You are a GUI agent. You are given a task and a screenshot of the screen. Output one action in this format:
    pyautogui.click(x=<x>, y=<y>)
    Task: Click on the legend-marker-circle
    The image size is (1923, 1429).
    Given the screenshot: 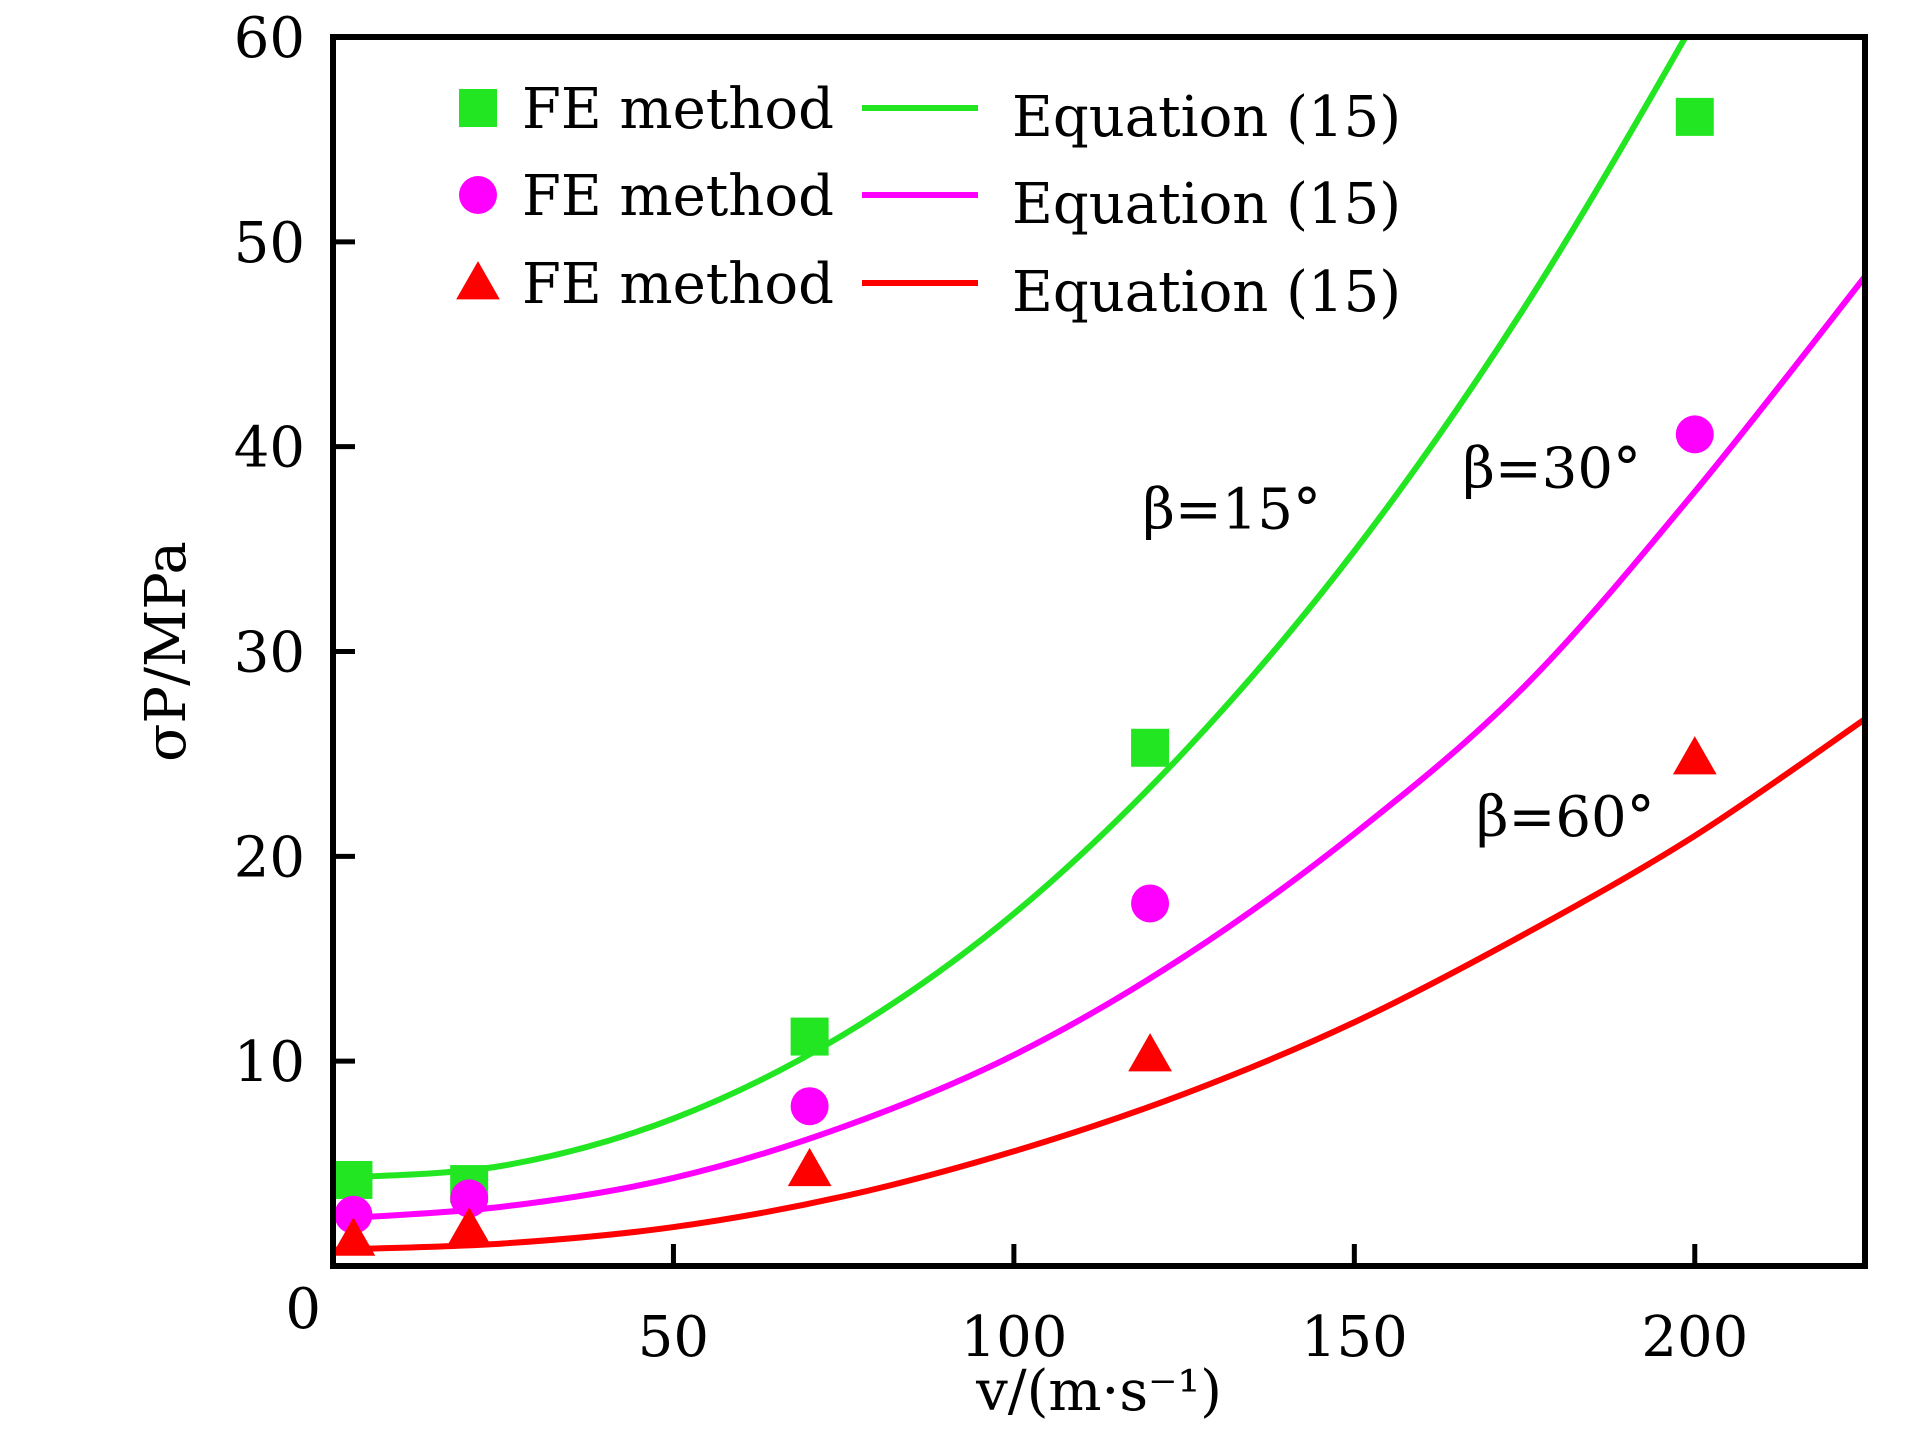 What is the action you would take?
    pyautogui.click(x=478, y=195)
    